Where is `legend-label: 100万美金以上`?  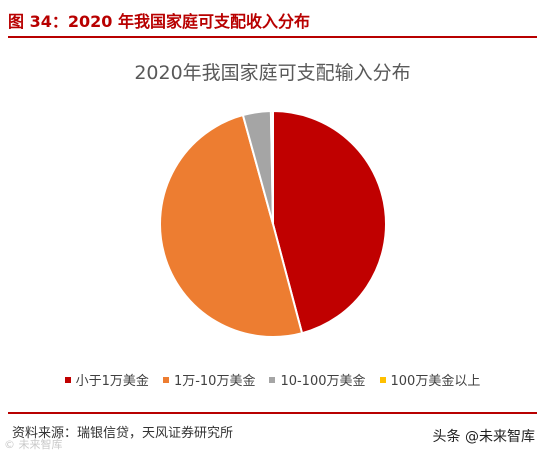
legend-label: 100万美金以上 is located at coordinates (435, 381).